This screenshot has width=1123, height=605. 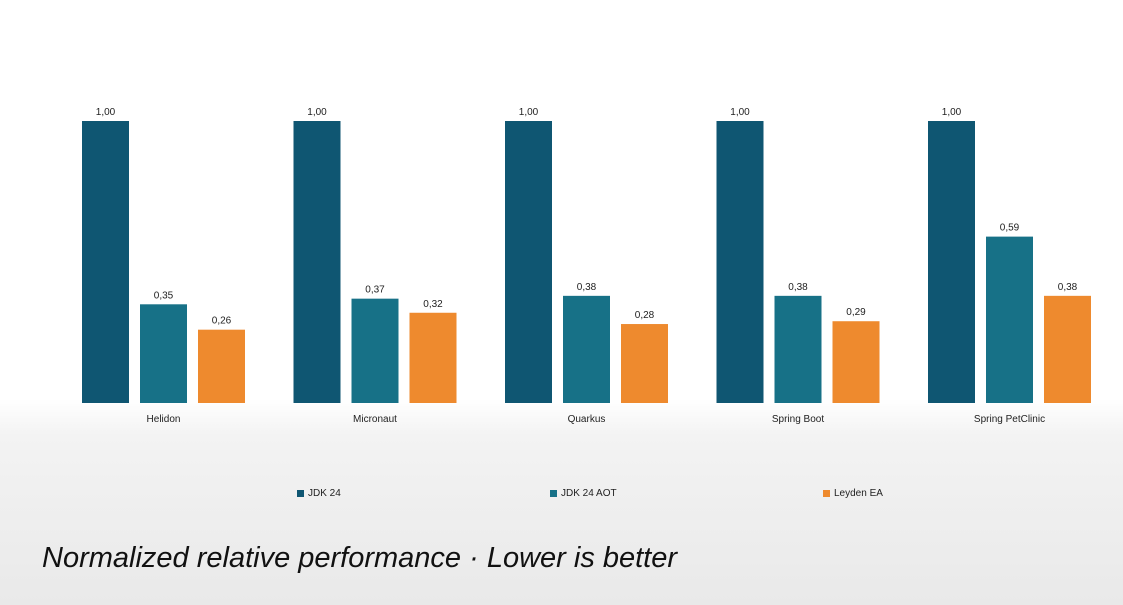 What do you see at coordinates (858, 493) in the screenshot?
I see `legend-label: Leyden EA` at bounding box center [858, 493].